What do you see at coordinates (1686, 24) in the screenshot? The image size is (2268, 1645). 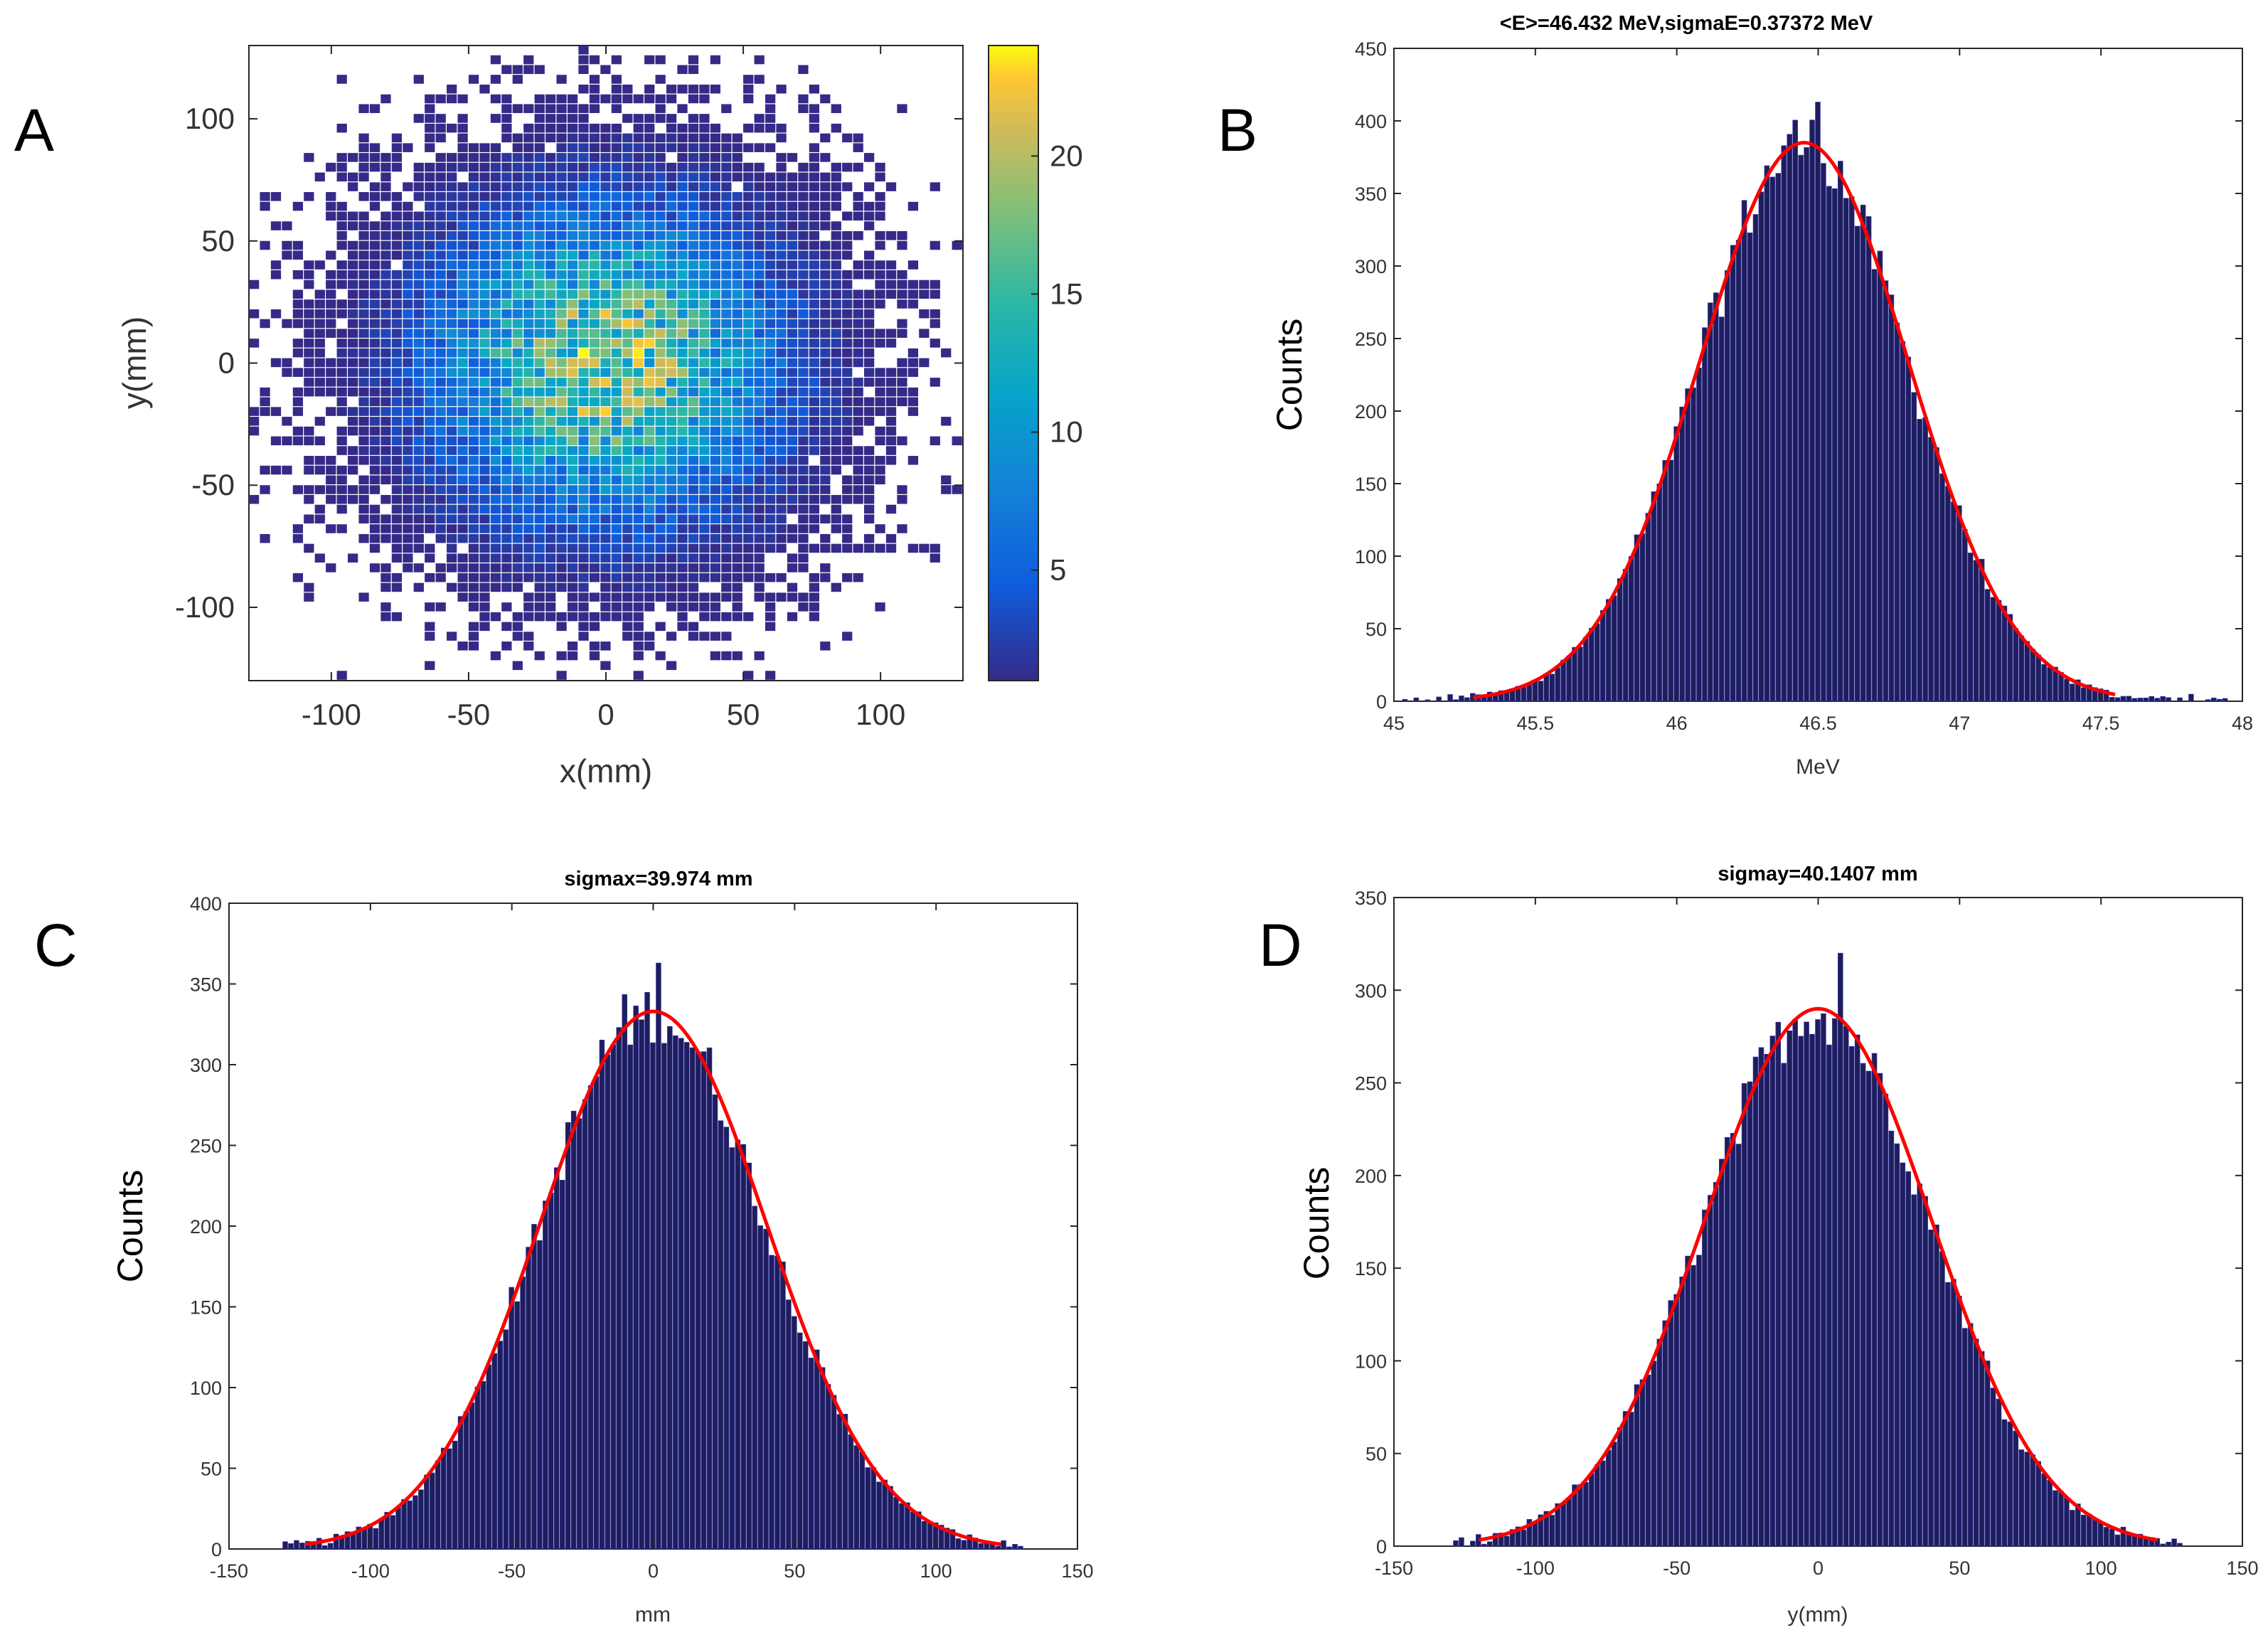 I see `chart-title-b: <E>=46.432 MeV,sigmaE=0.37372 MeV` at bounding box center [1686, 24].